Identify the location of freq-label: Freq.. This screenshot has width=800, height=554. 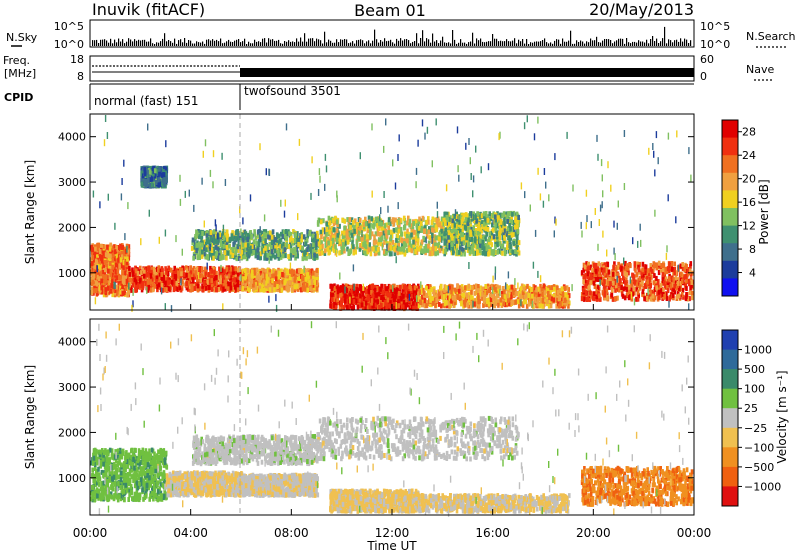
(16, 60).